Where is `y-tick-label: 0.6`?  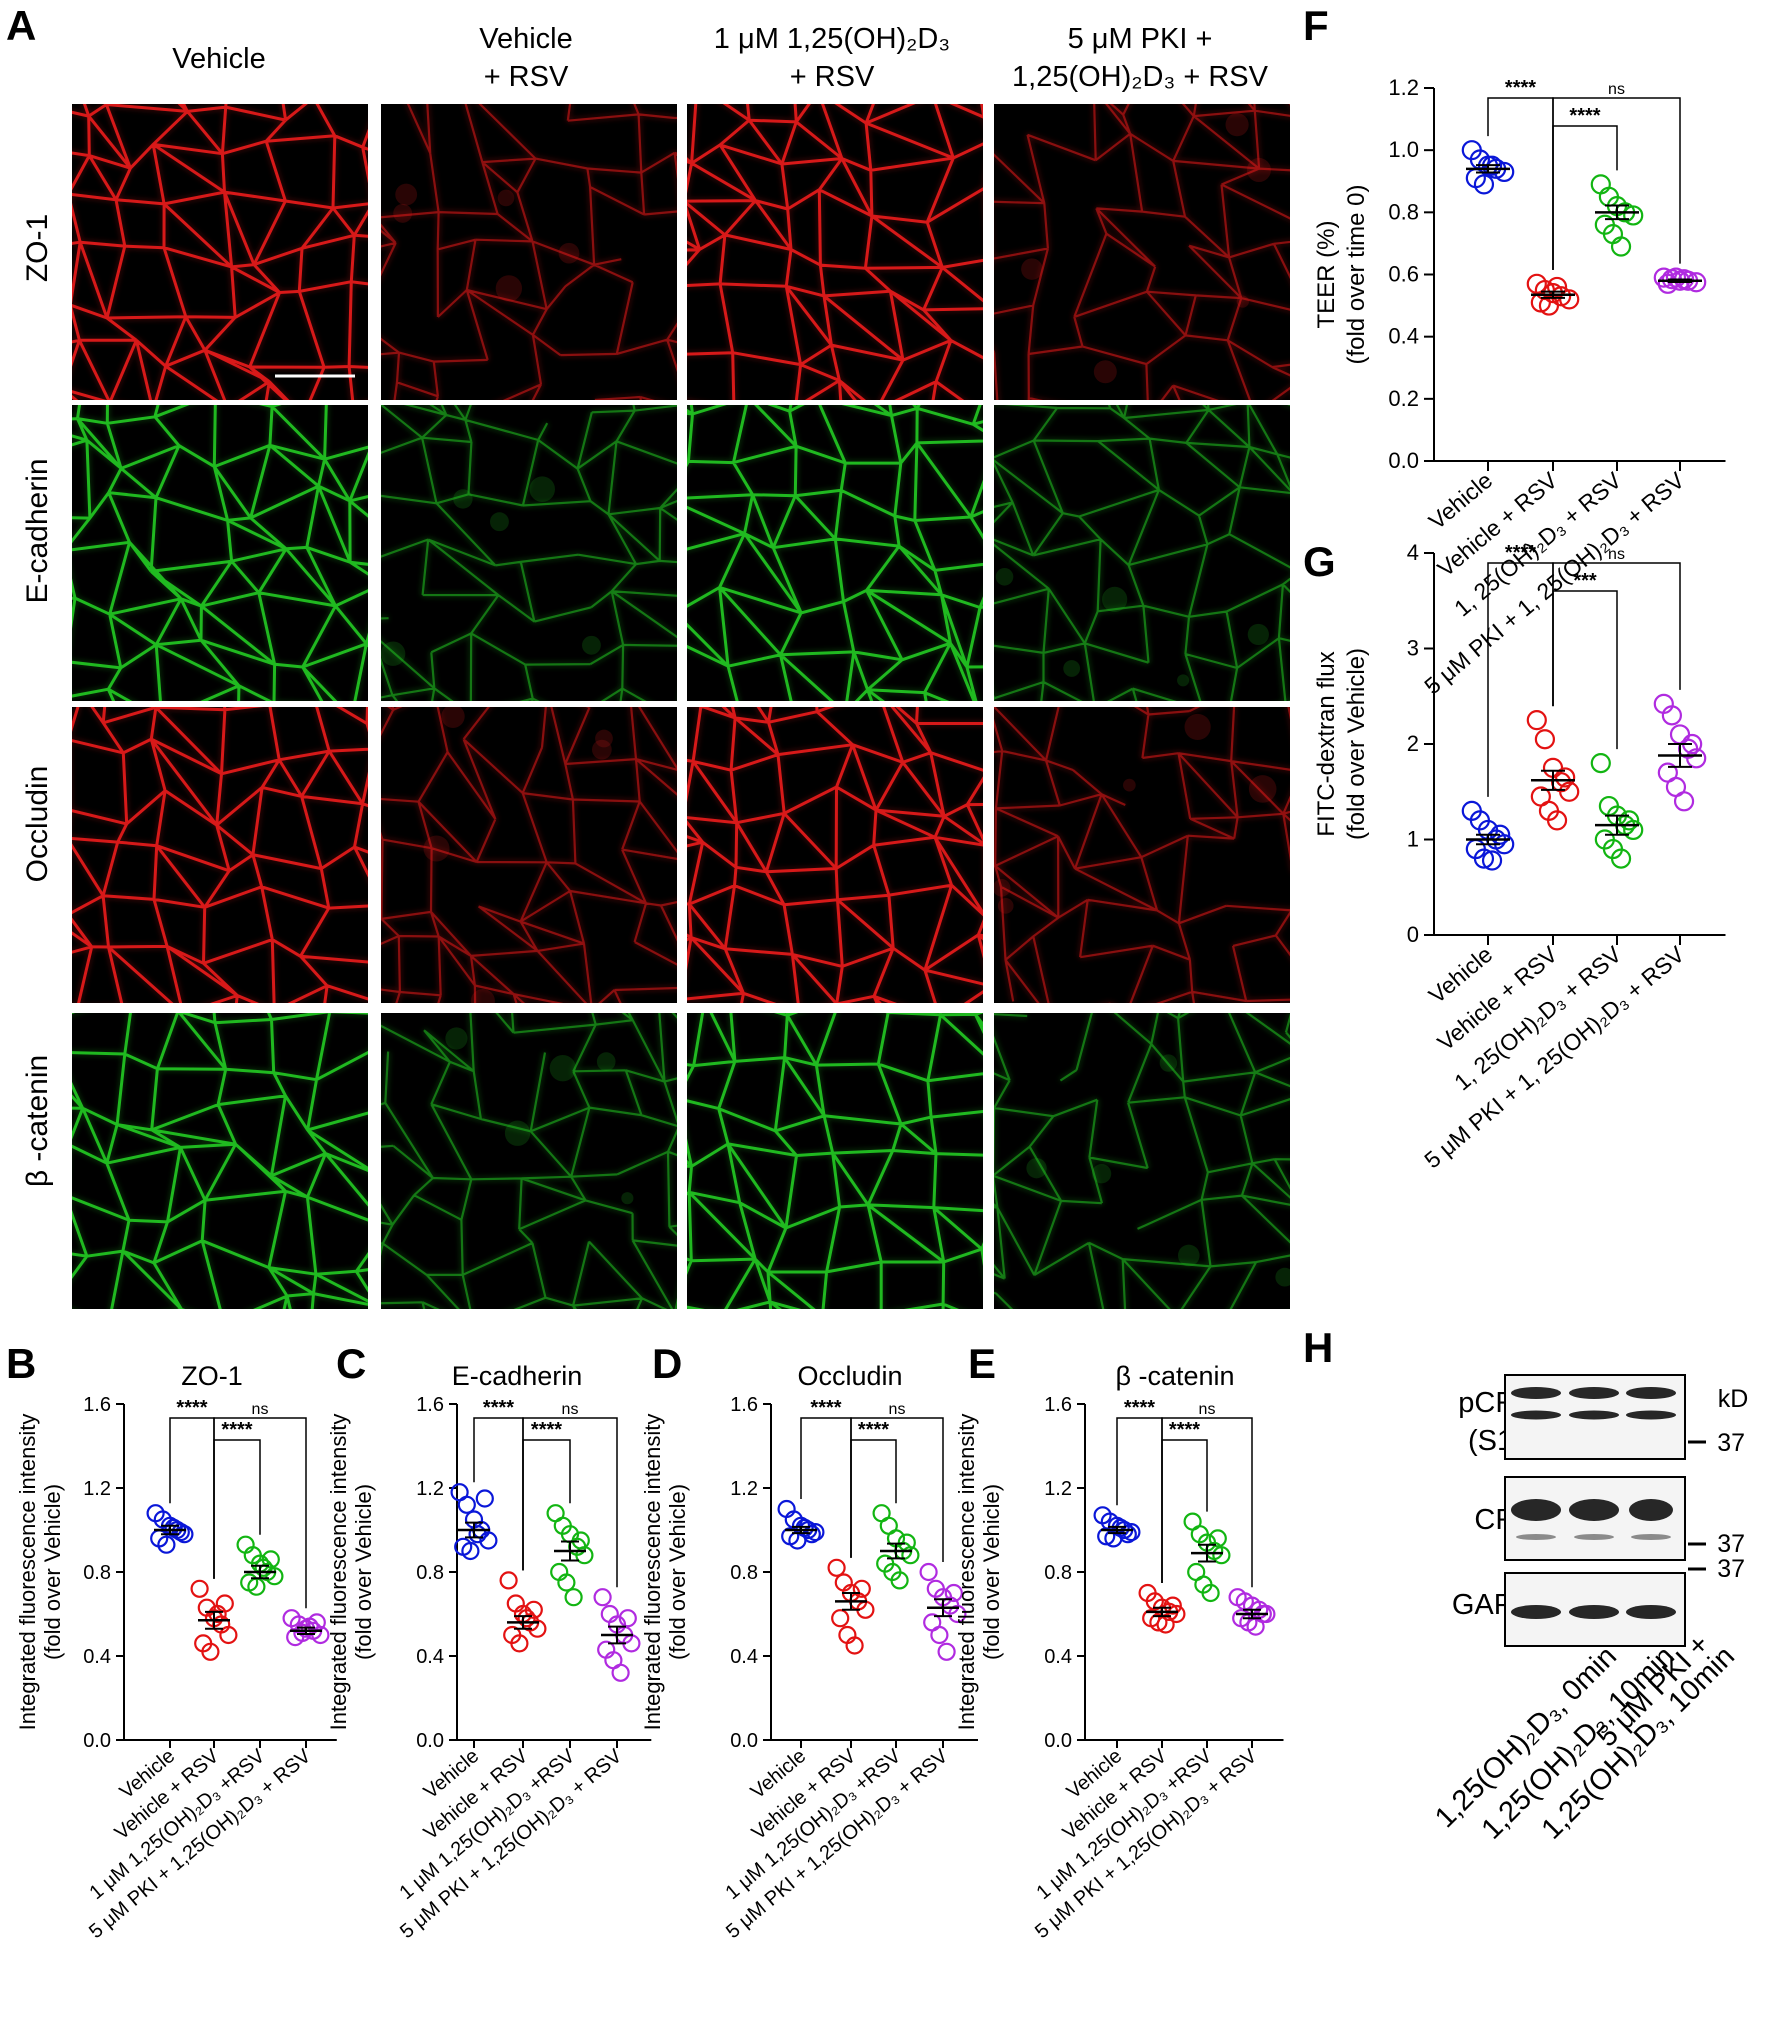
y-tick-label: 0.6 is located at coordinates (1403, 274).